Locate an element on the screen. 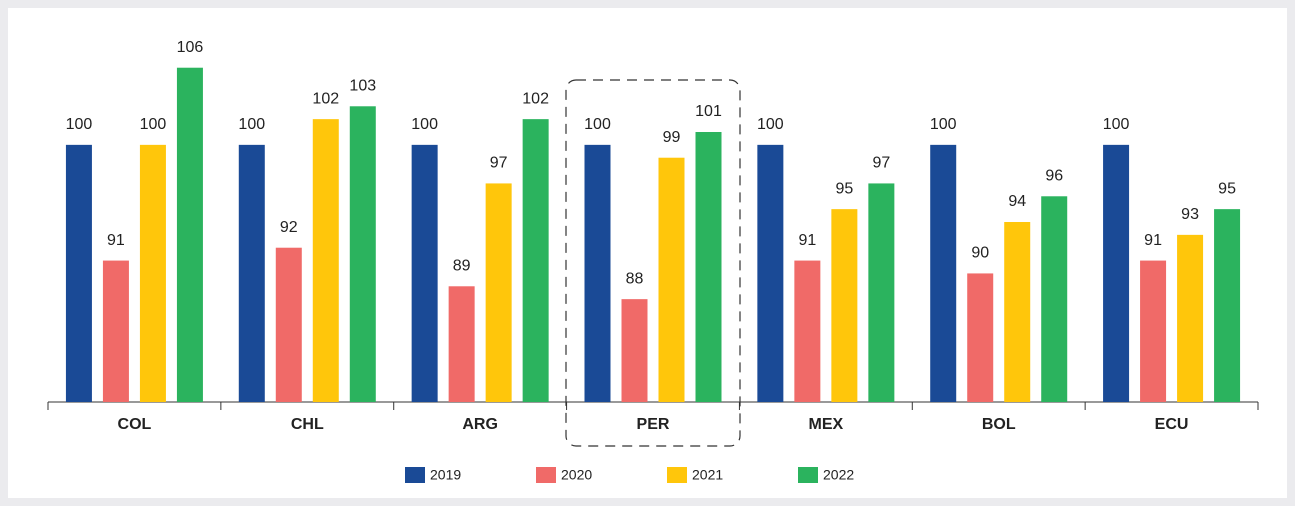 The image size is (1295, 506). legend-label: 2021 is located at coordinates (707, 475).